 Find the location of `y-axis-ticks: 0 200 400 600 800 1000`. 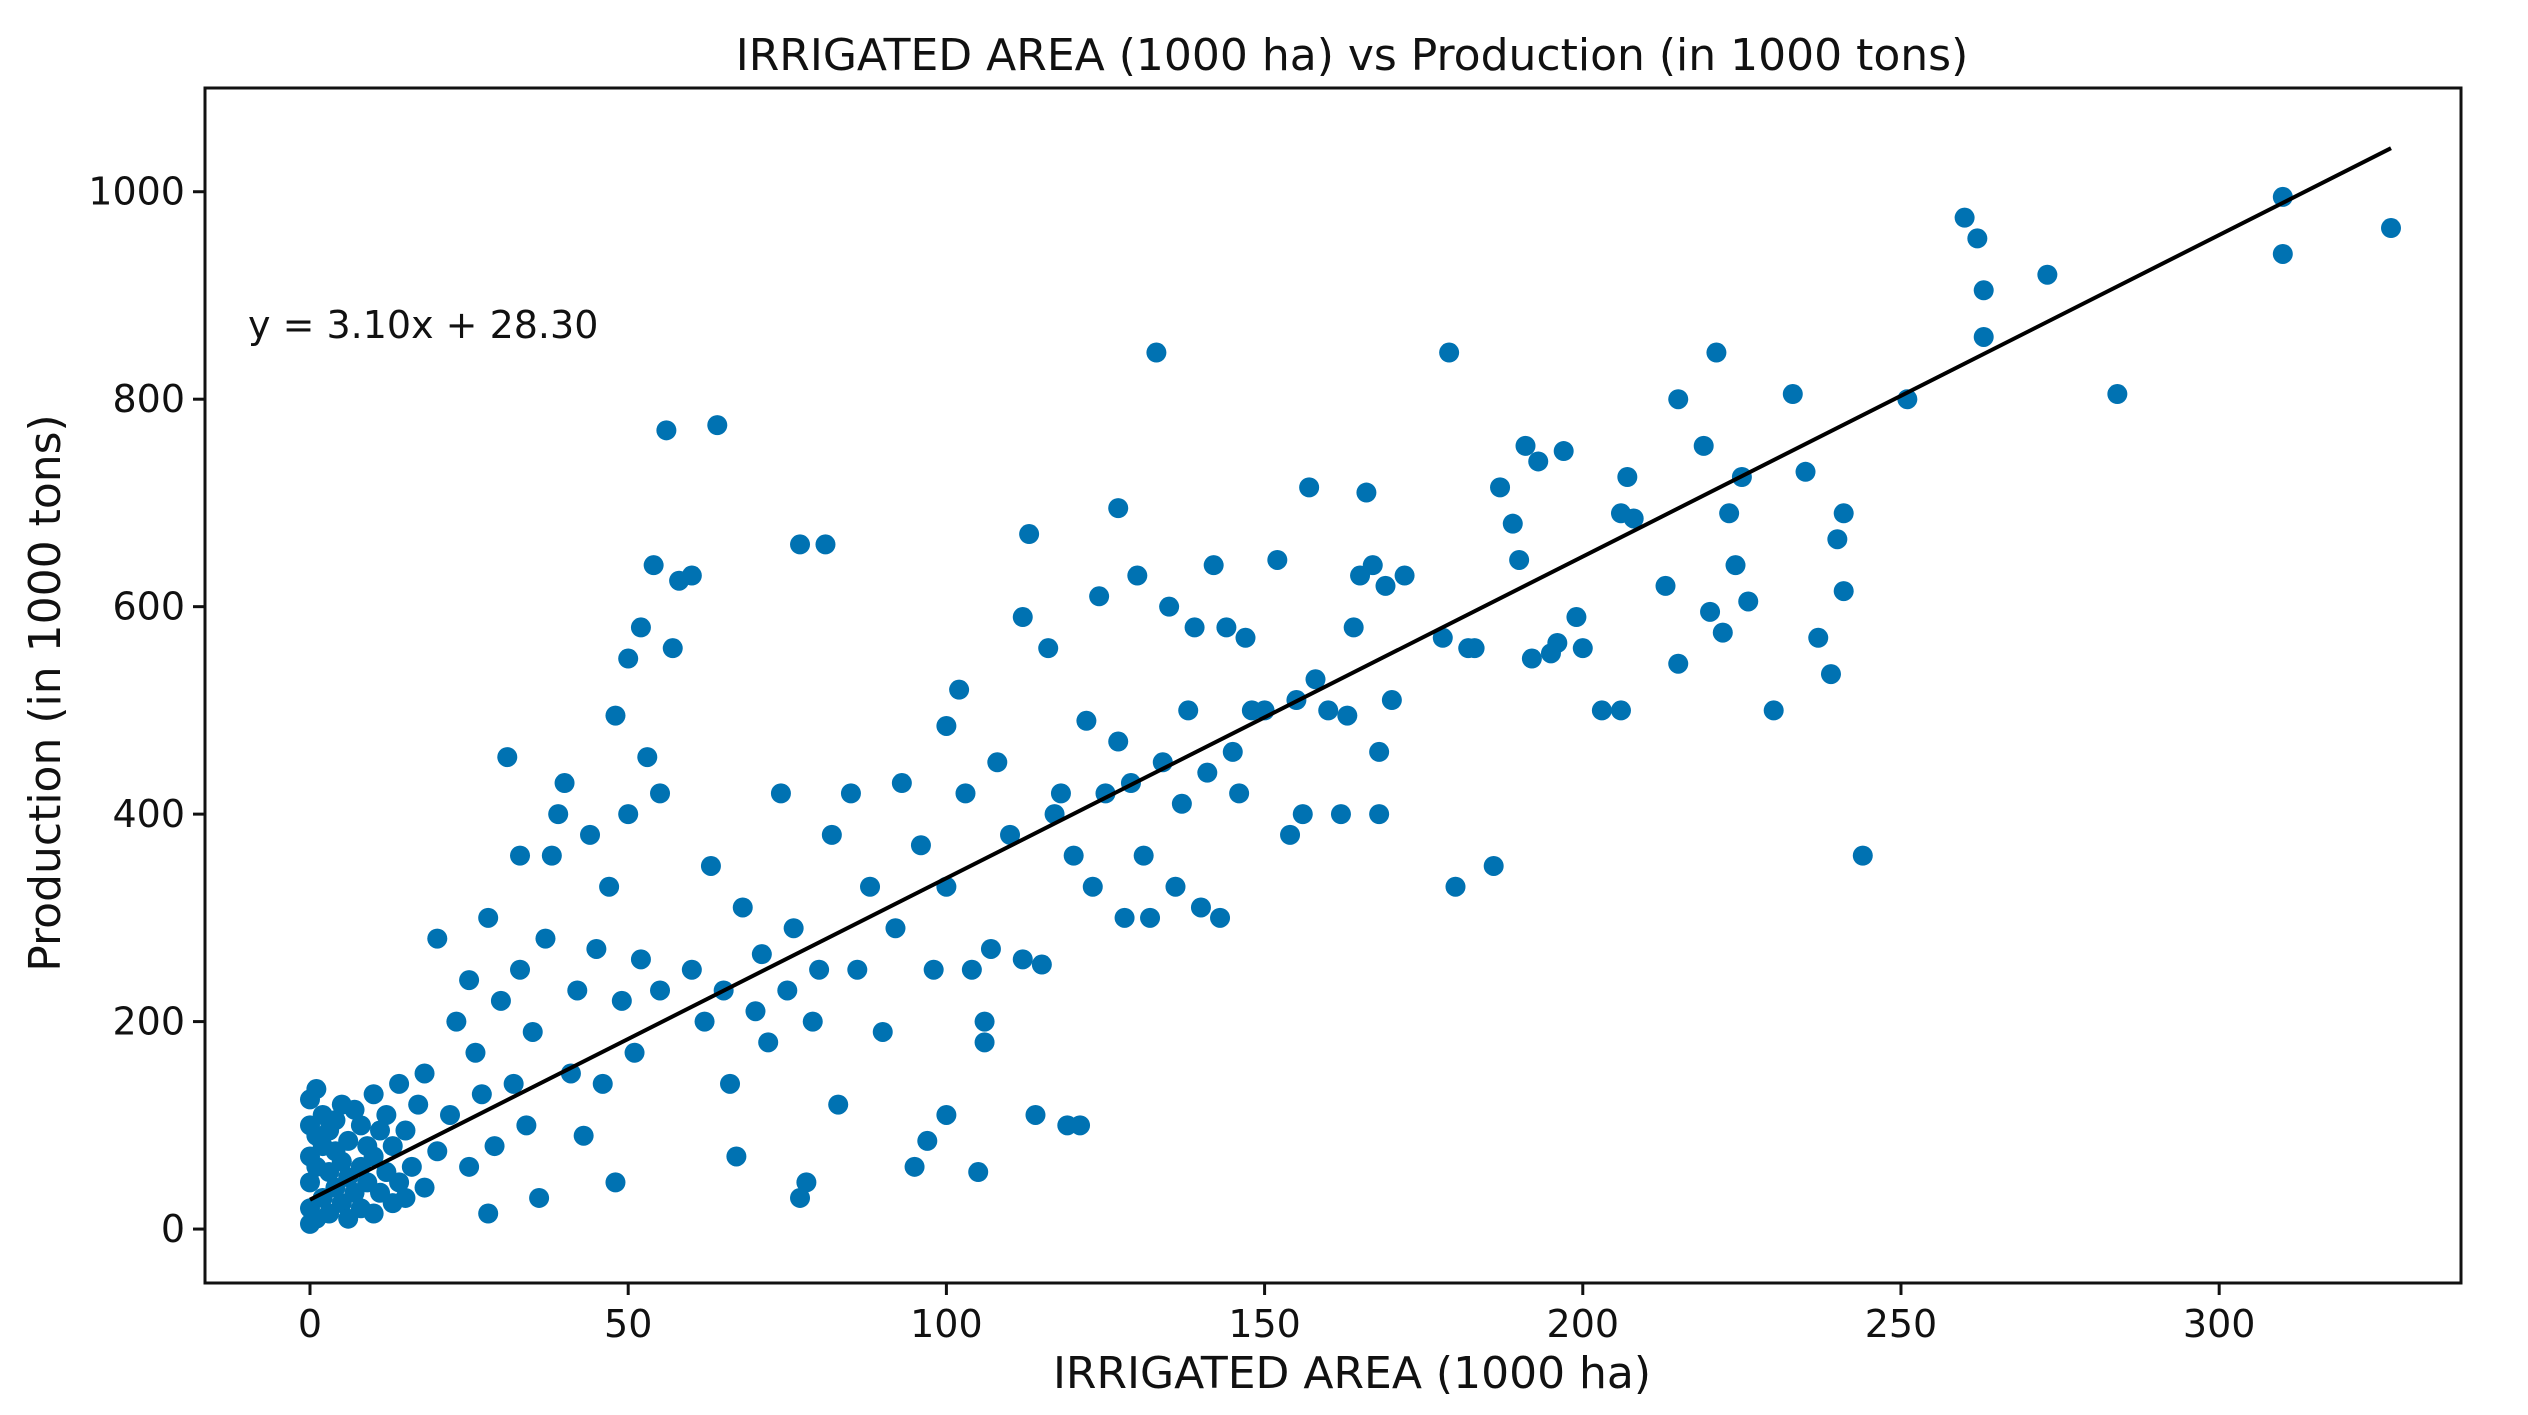

y-axis-ticks: 0 200 400 600 800 1000 is located at coordinates (146, 710).